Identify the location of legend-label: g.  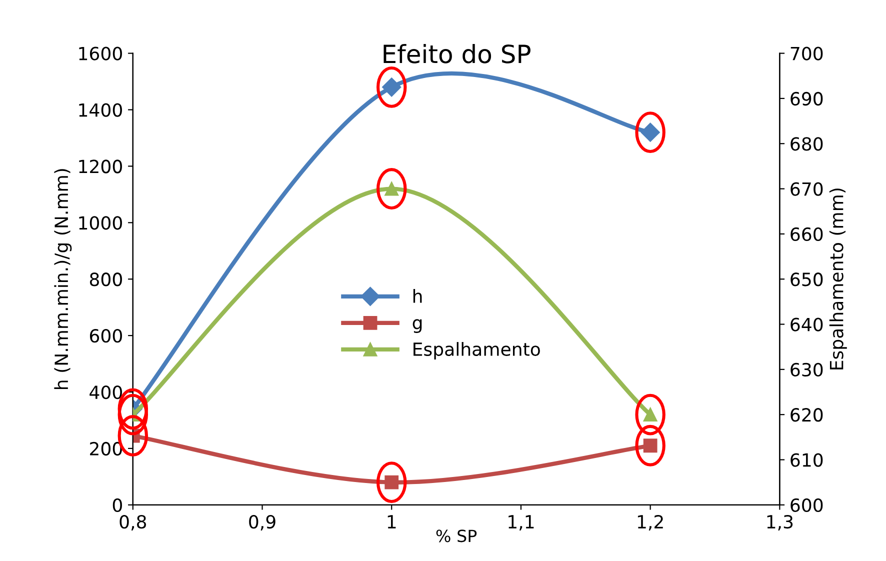
(417, 326).